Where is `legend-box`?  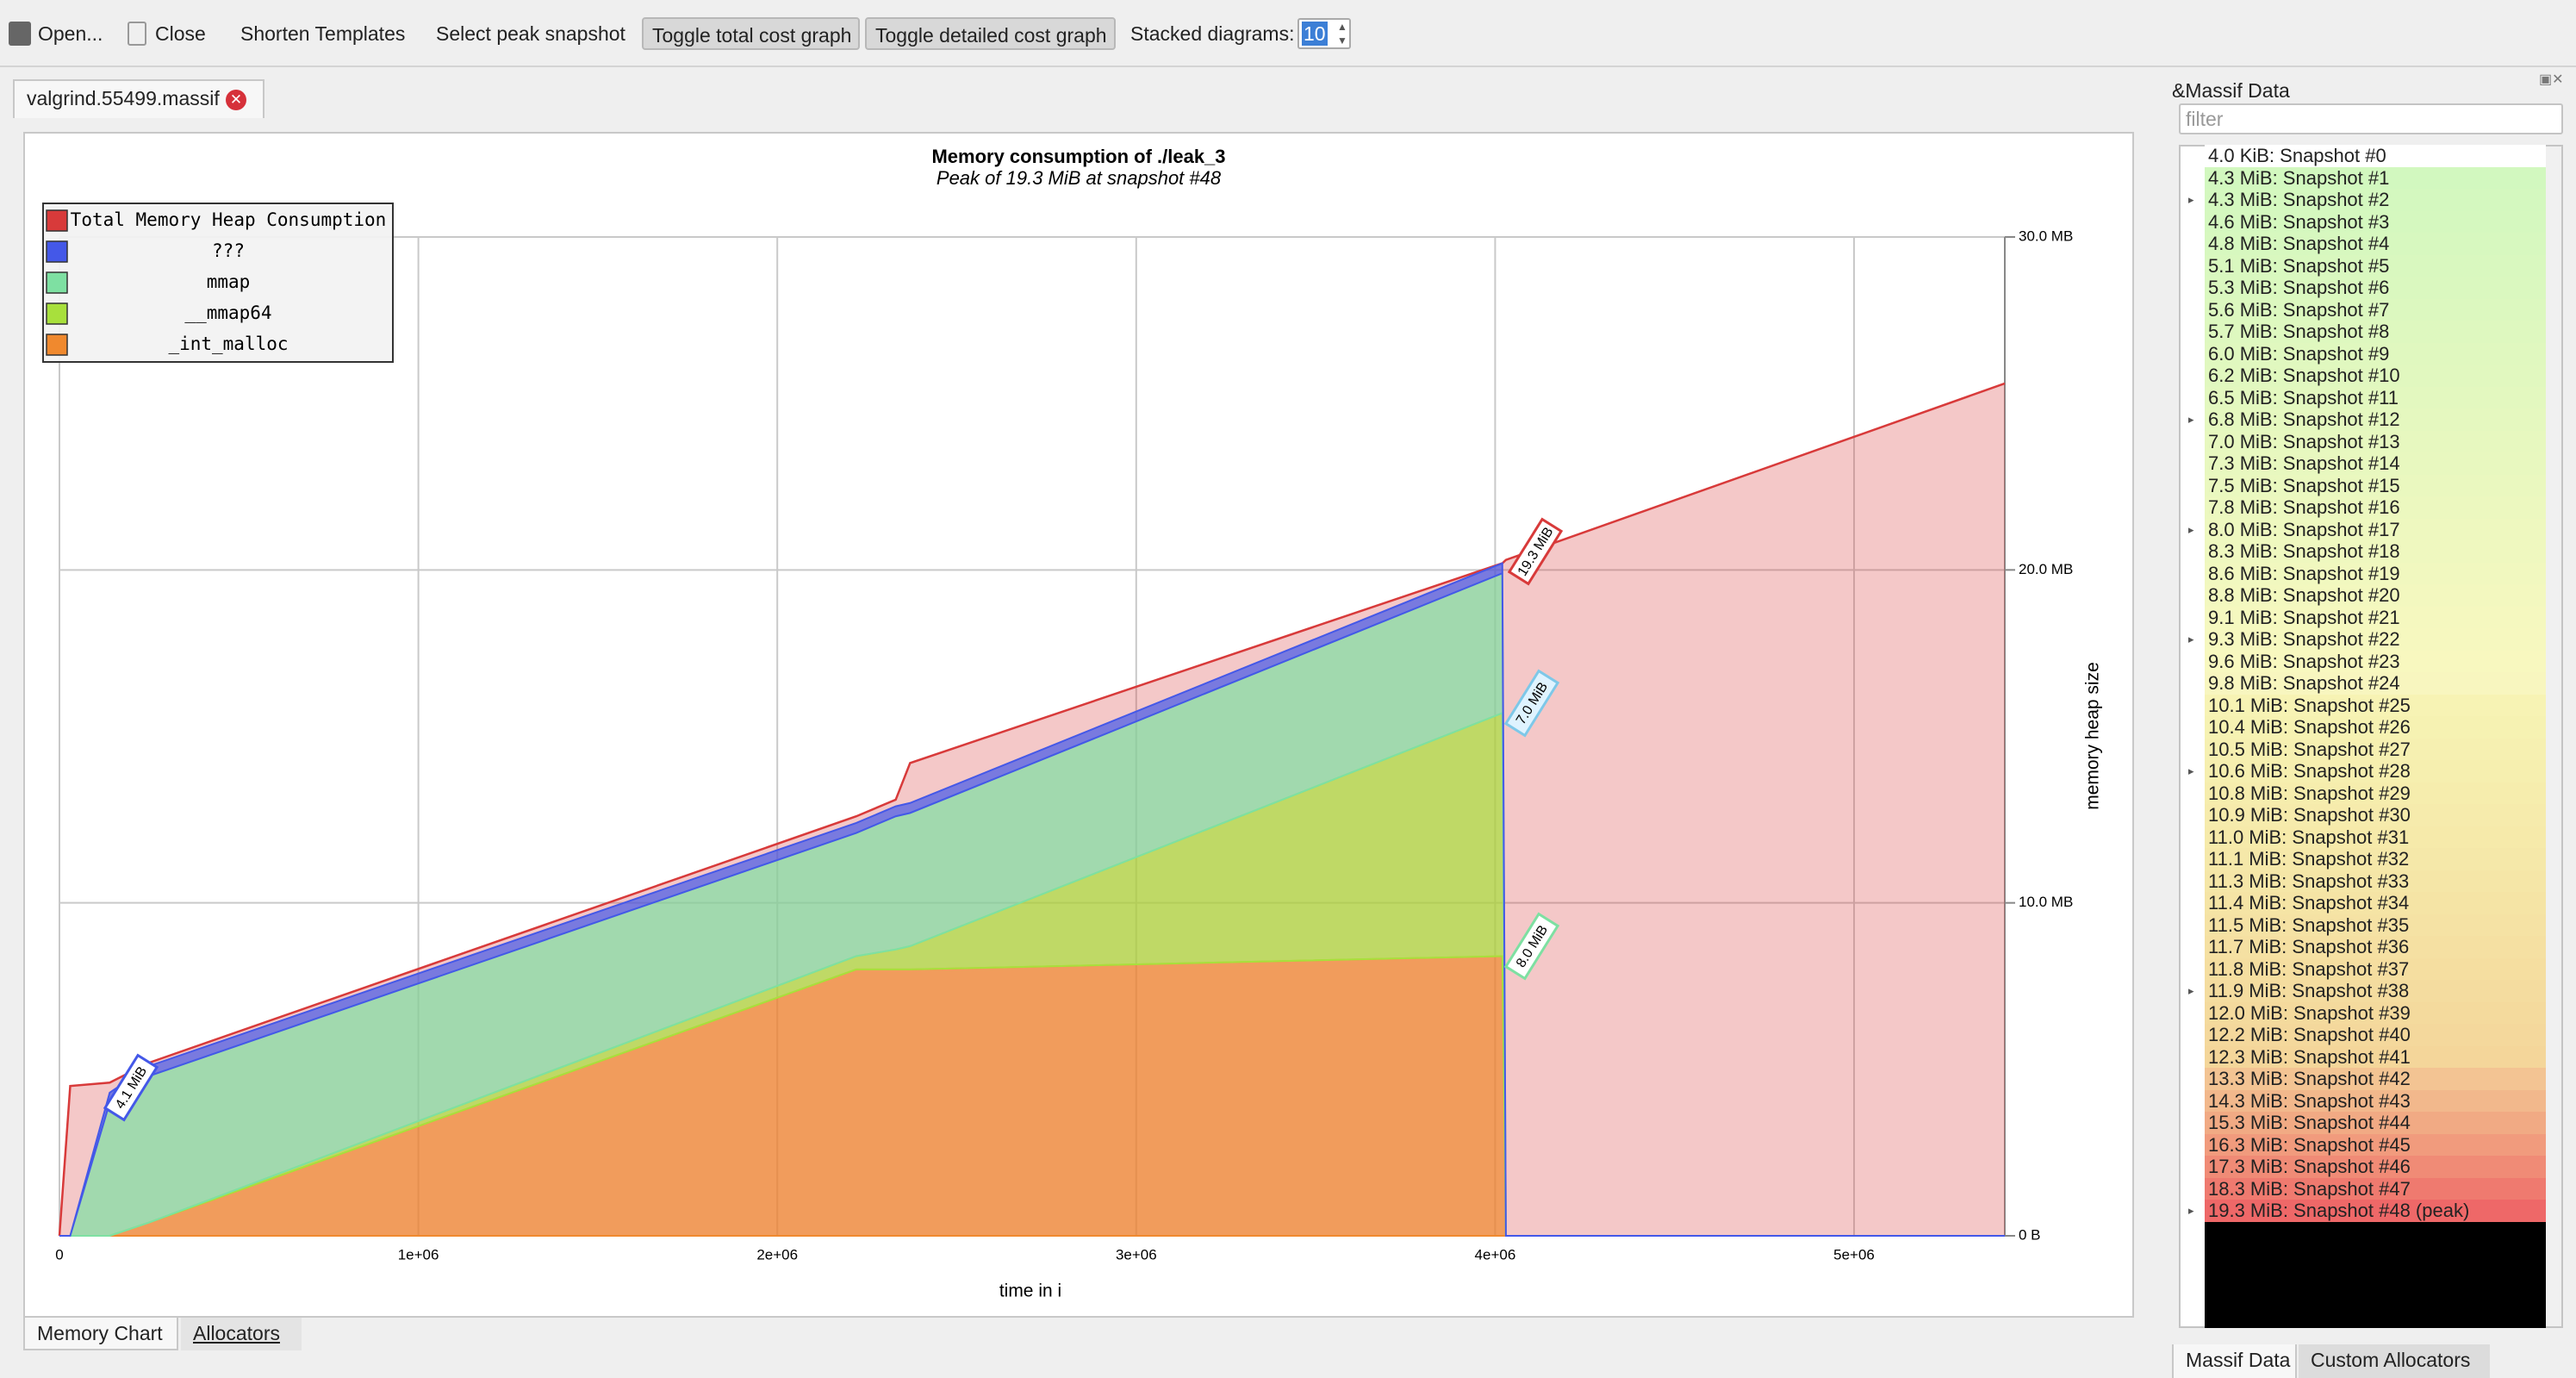
legend-box is located at coordinates (218, 283).